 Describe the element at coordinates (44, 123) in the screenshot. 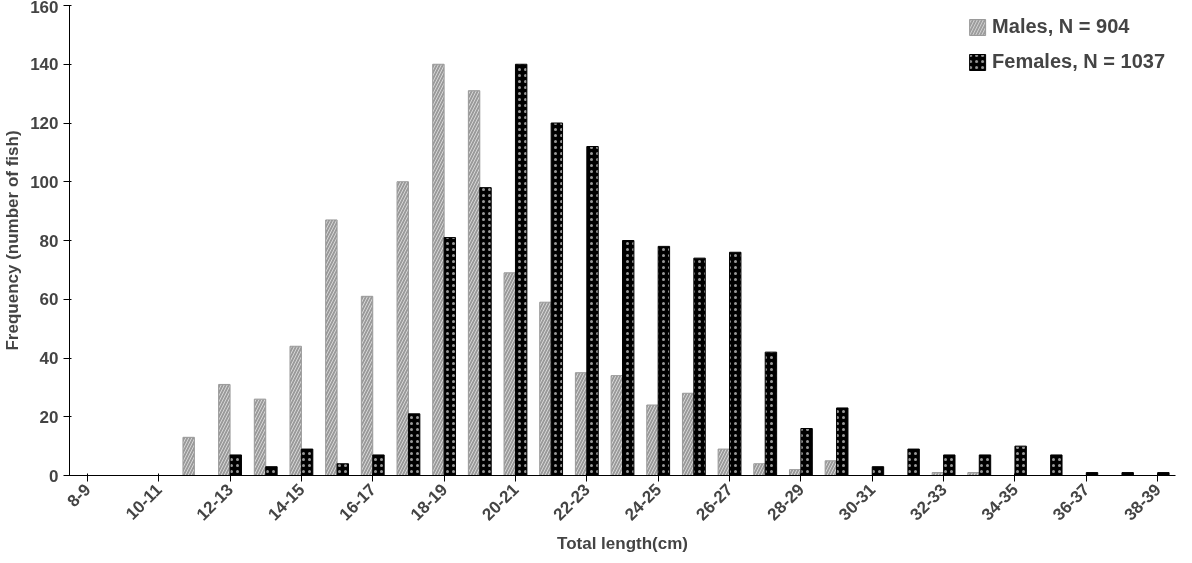

I see `y-tick-label: 120` at that location.